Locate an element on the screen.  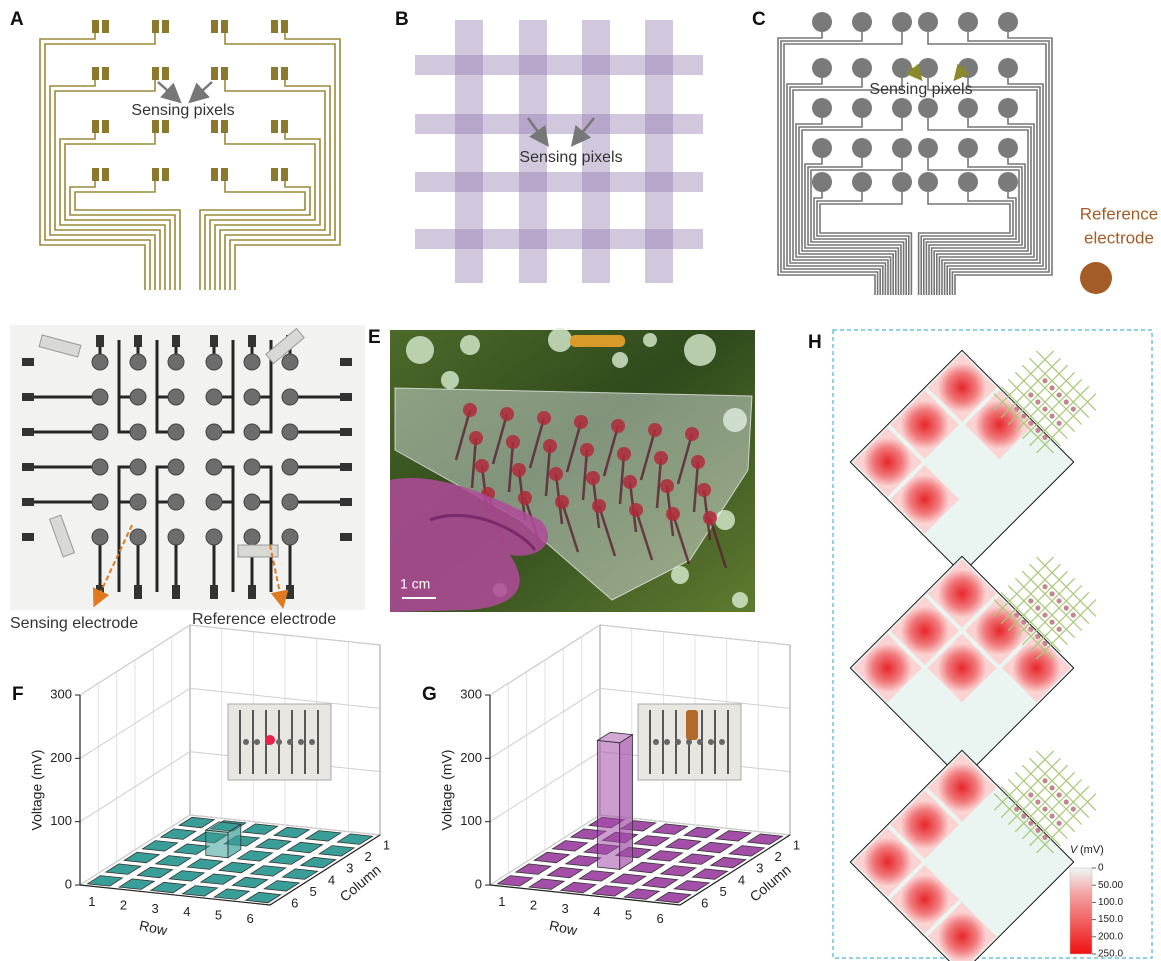
column-axis-label: Column is located at coordinates (770, 882).